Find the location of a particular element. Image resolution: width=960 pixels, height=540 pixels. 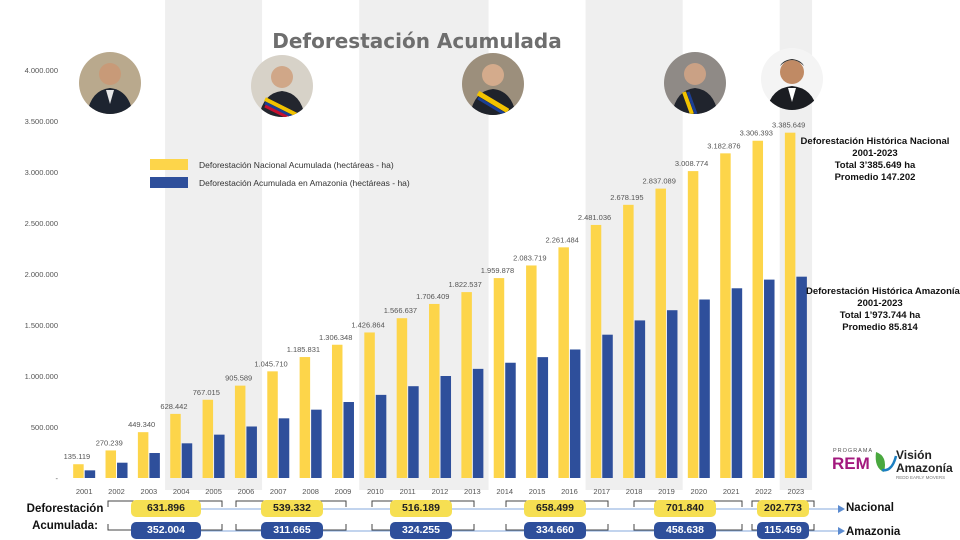

bar-nacional-2012 is located at coordinates (434, 390).